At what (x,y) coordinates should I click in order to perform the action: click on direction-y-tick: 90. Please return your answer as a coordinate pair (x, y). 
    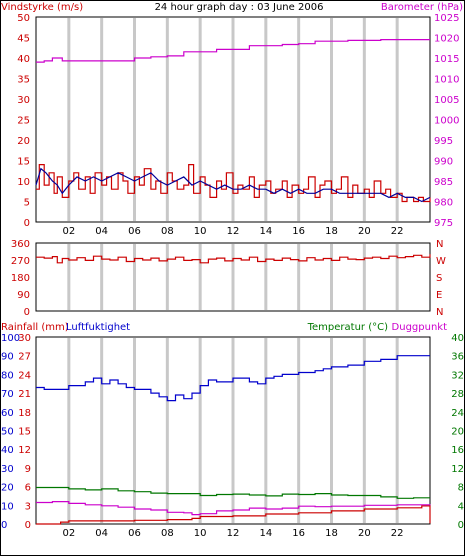
    Looking at the image, I should click on (23, 295).